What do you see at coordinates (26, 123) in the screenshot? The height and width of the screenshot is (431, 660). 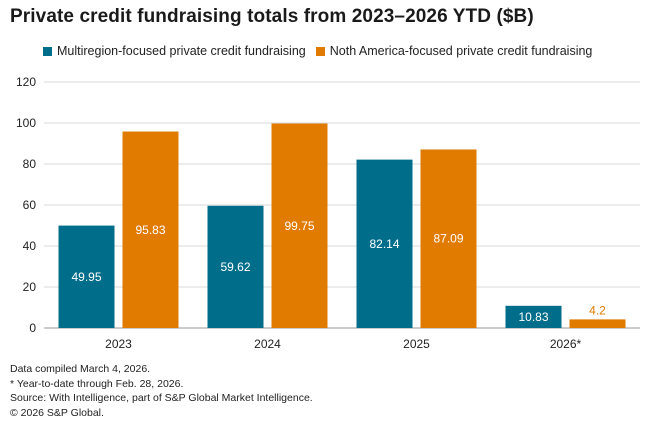 I see `y-tick-label: 100` at bounding box center [26, 123].